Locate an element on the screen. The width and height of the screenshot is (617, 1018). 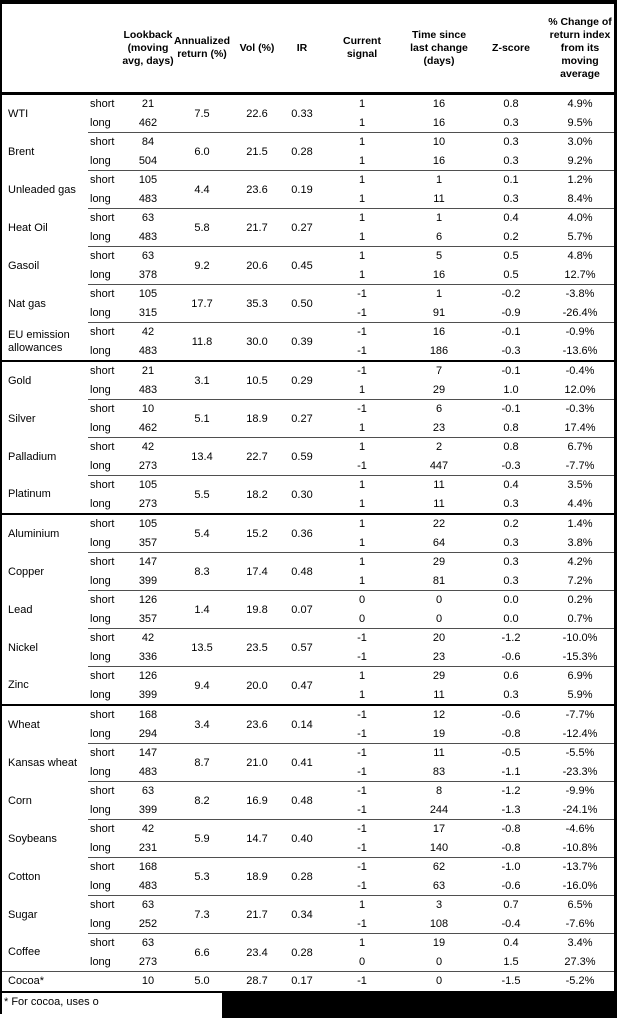
lookback-value: 147 is located at coordinates (148, 753).